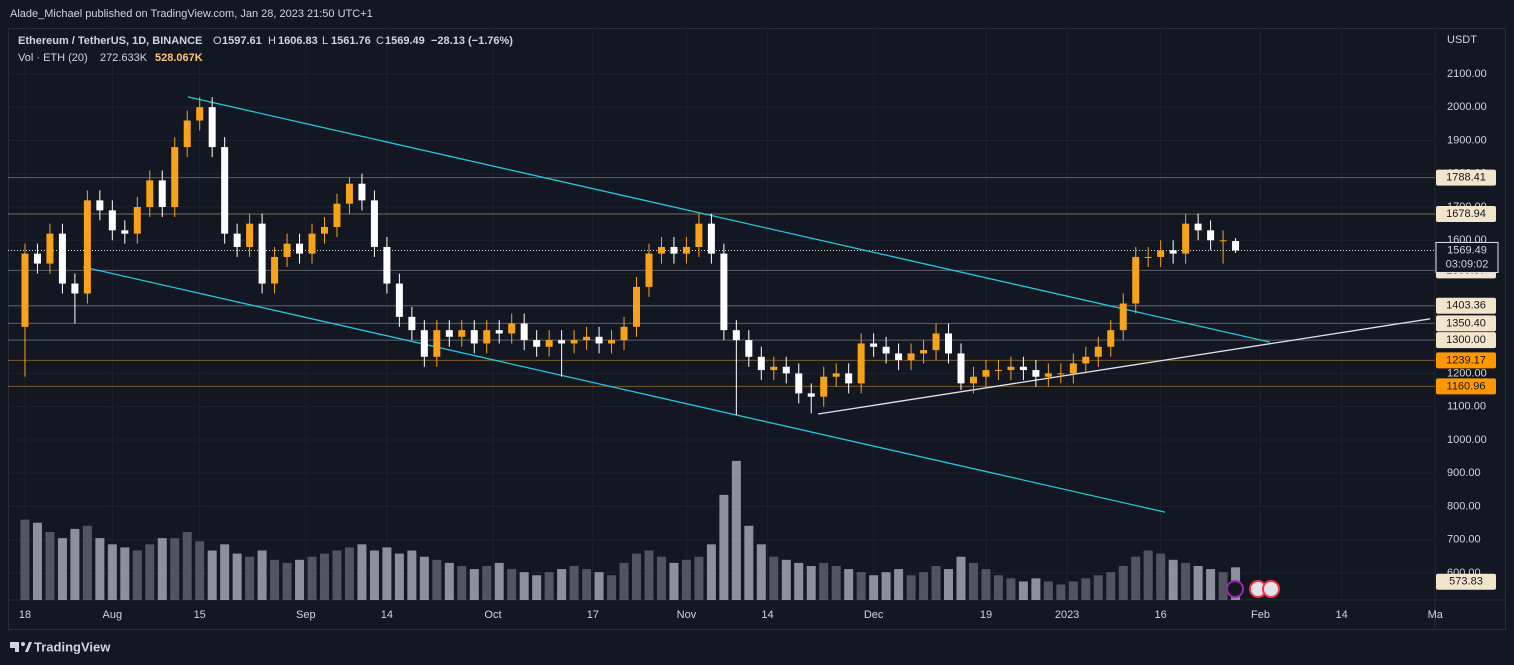 This screenshot has height=665, width=1514. What do you see at coordinates (298, 41) in the screenshot?
I see `high-value: 1606.83` at bounding box center [298, 41].